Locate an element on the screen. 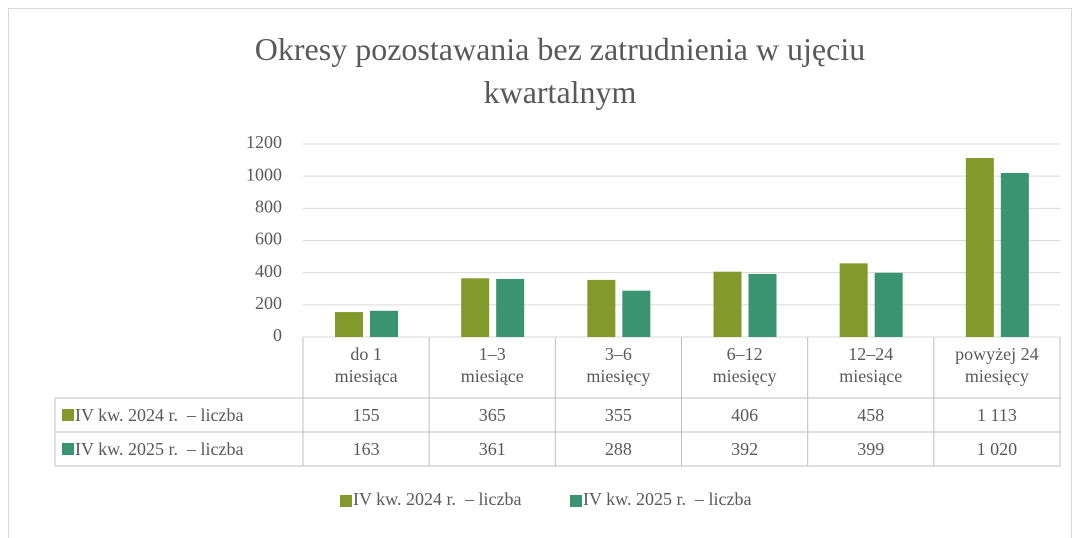 This screenshot has height=538, width=1080. legend-label: IV kw. 2024 r. – liczba is located at coordinates (437, 499).